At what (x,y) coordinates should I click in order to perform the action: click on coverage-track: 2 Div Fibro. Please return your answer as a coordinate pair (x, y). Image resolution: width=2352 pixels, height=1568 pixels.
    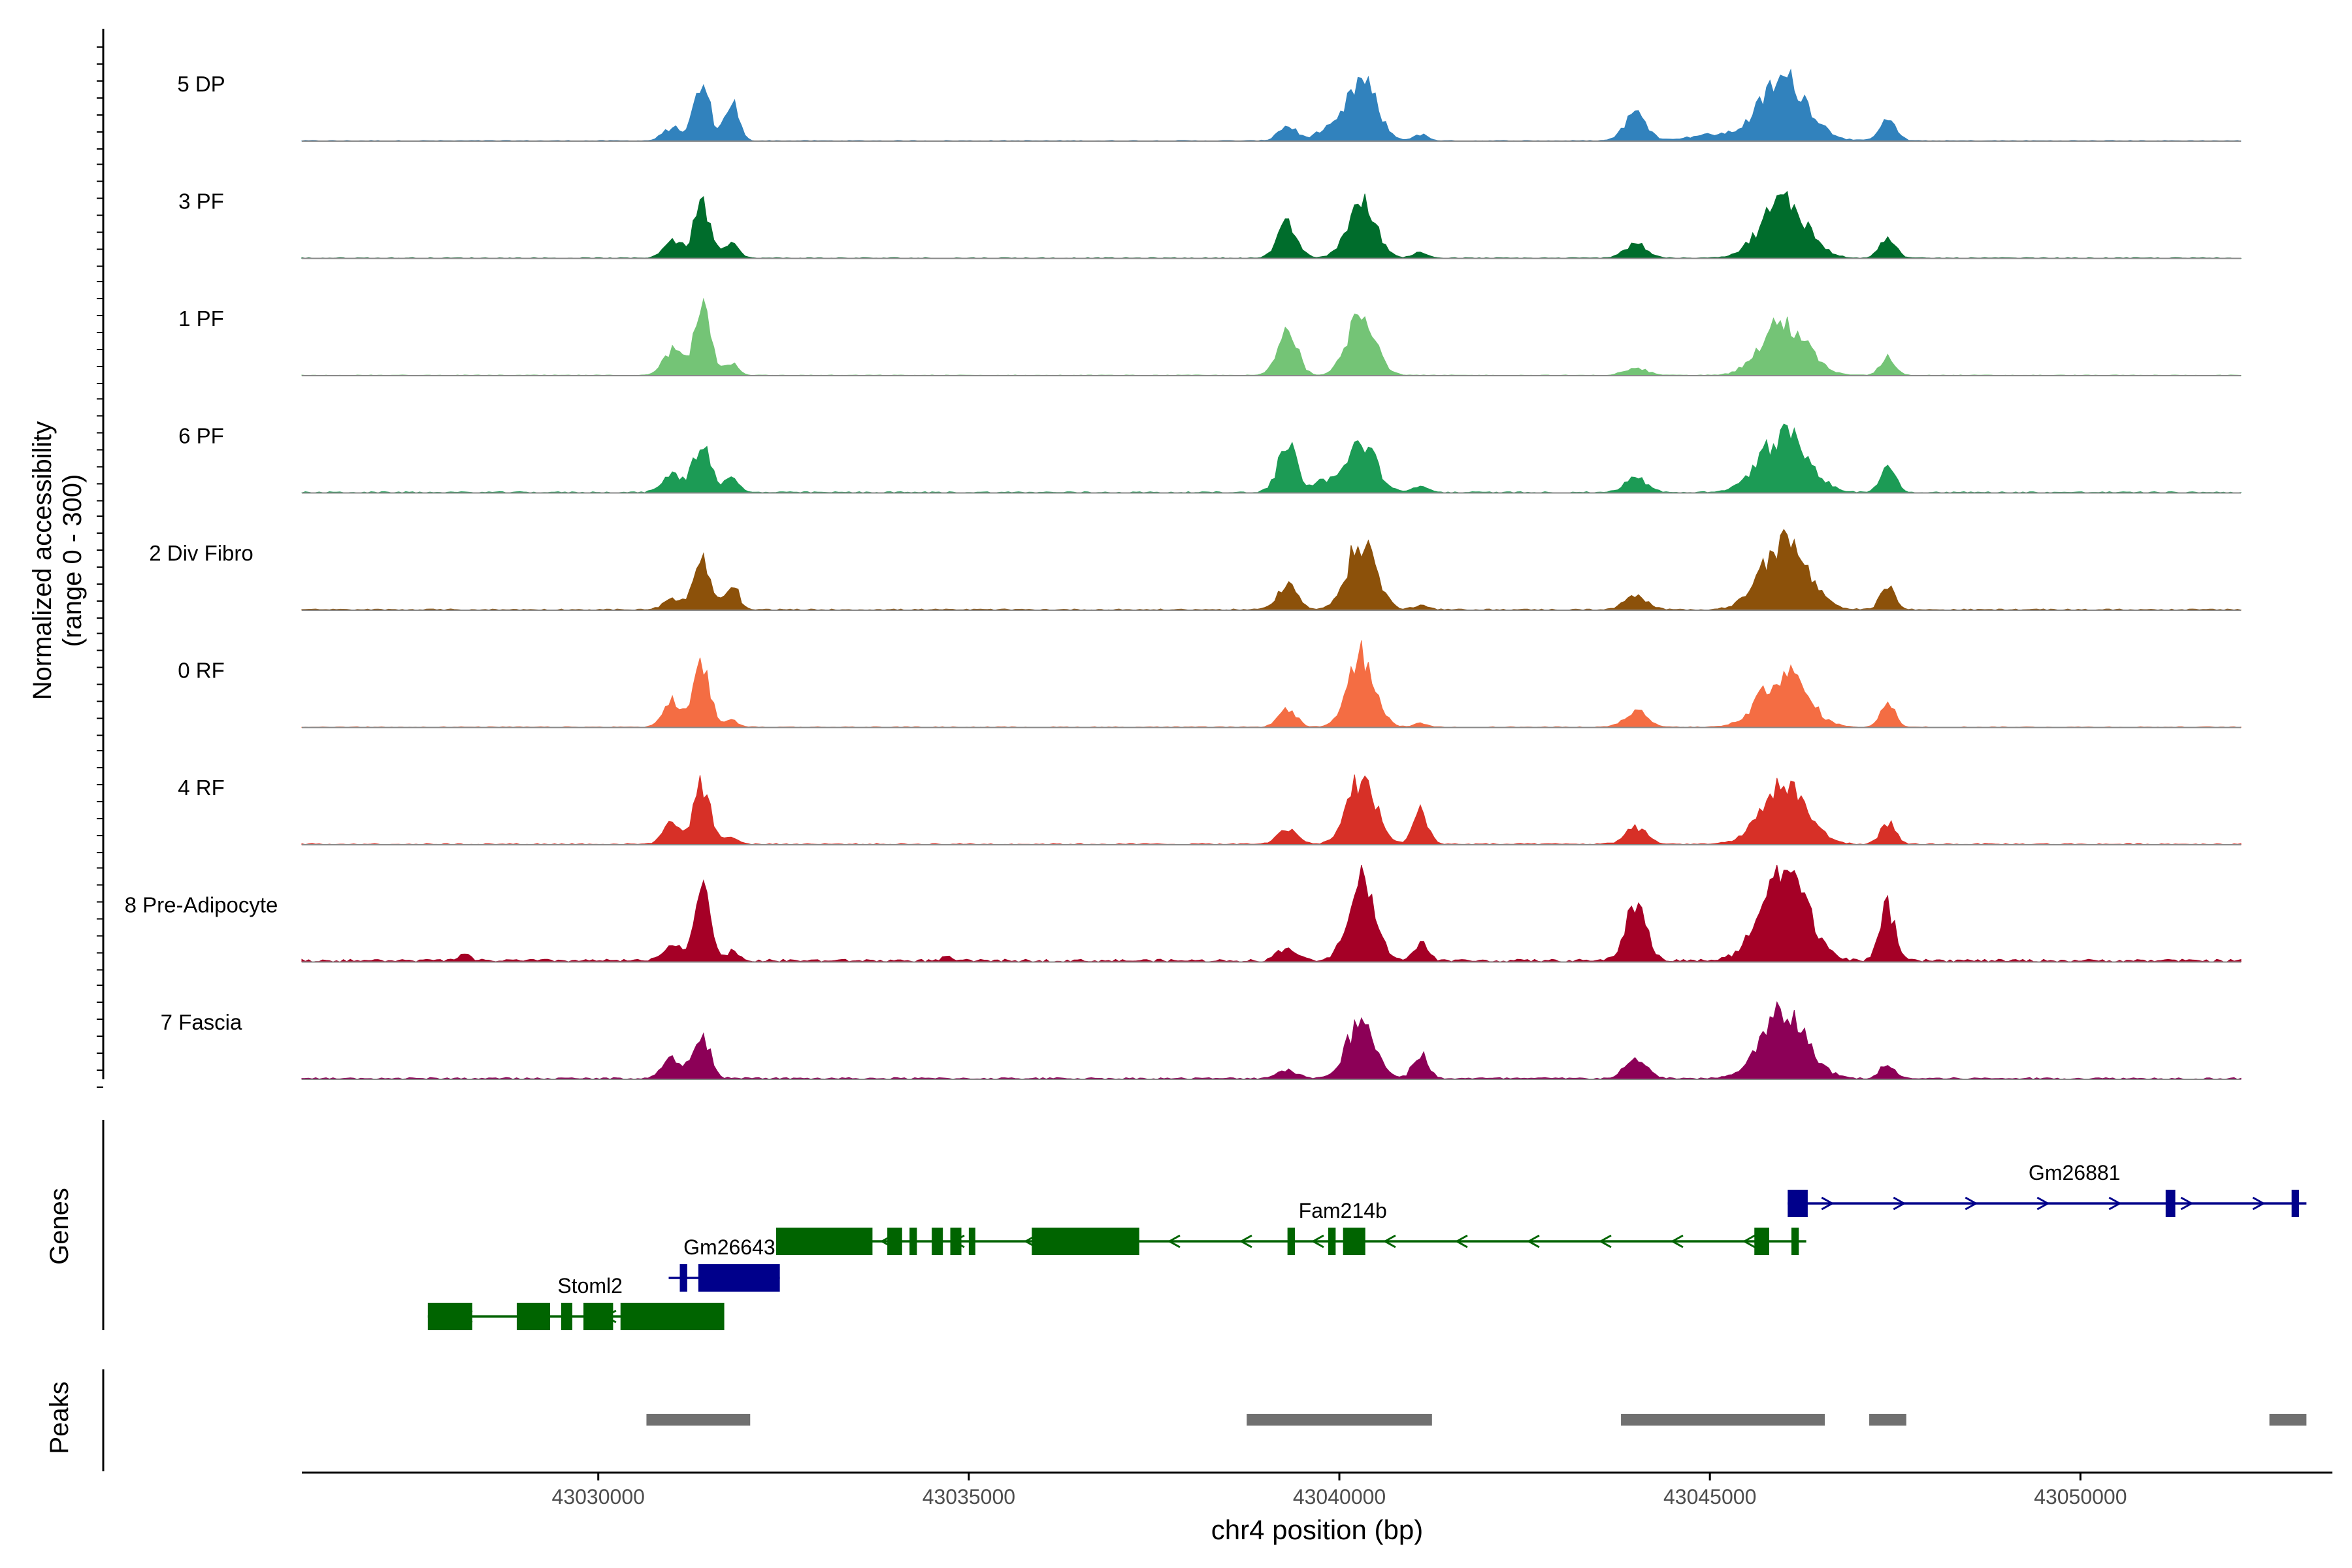
    Looking at the image, I should click on (1195, 570).